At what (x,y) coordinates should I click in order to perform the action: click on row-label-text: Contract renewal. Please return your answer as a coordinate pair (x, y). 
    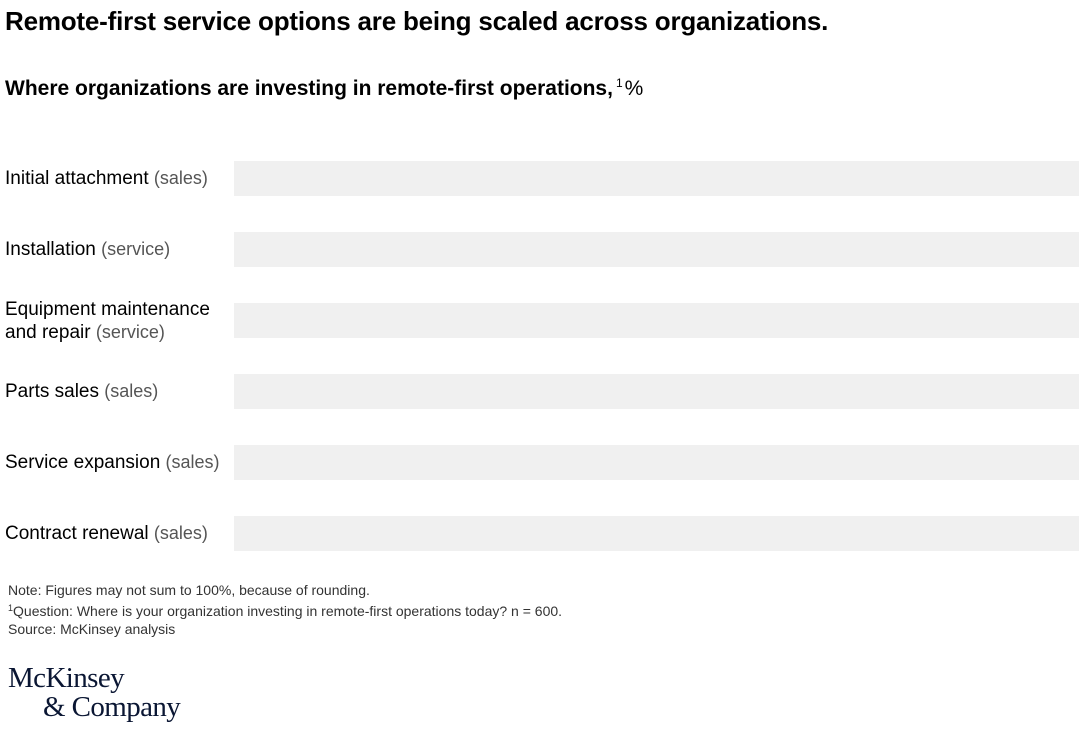
    Looking at the image, I should click on (77, 533).